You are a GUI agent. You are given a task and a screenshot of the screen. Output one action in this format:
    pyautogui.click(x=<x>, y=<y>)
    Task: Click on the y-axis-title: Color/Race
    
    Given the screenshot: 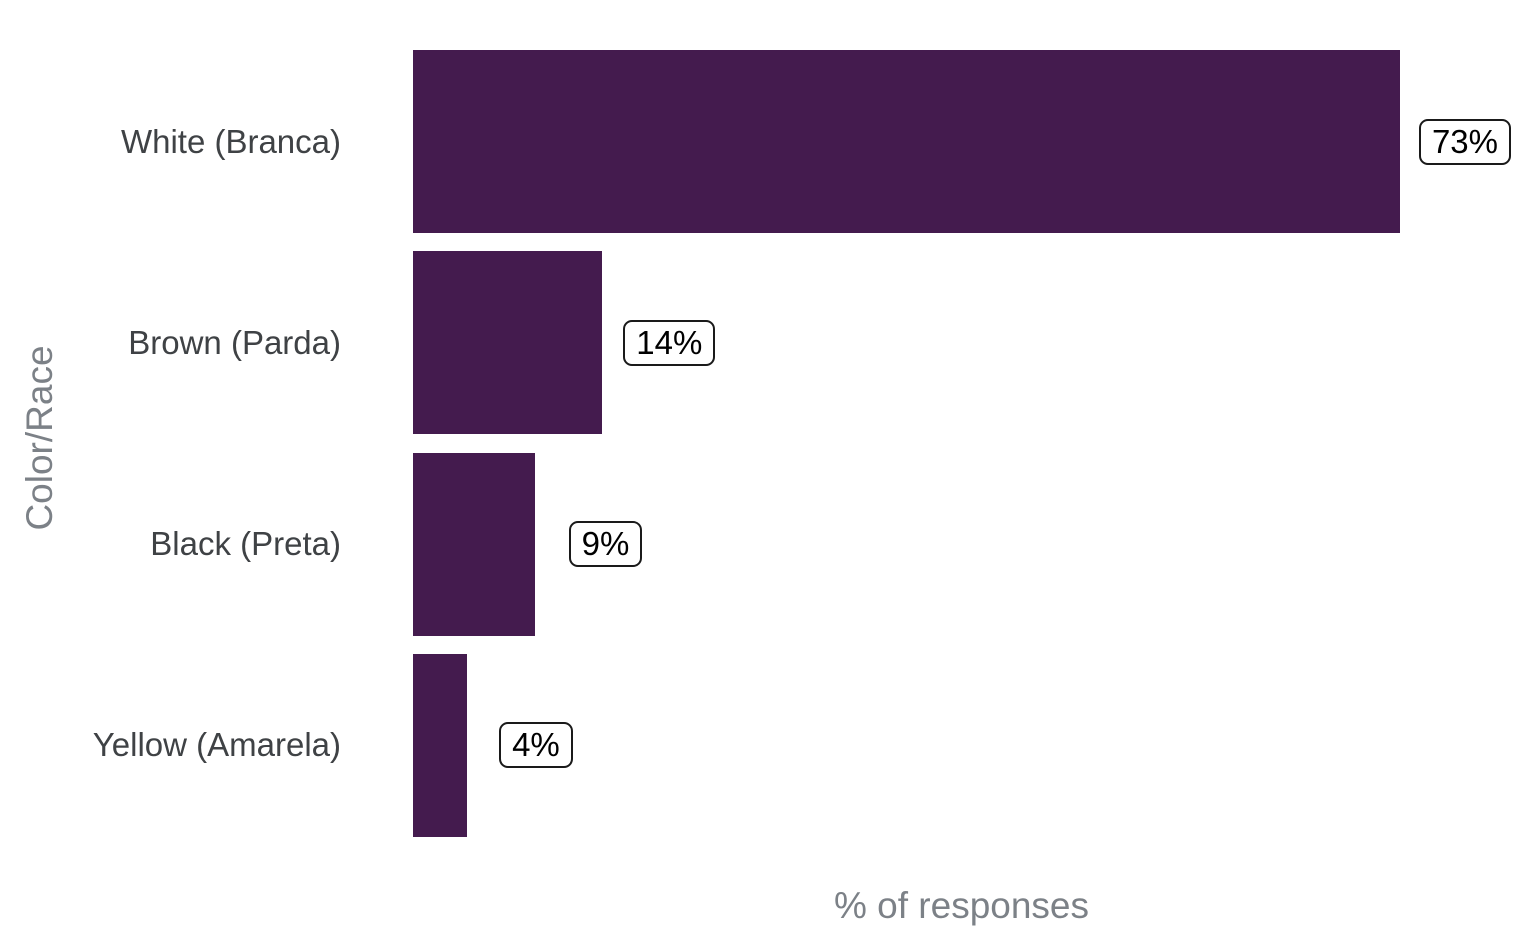 What is the action you would take?
    pyautogui.click(x=39, y=438)
    